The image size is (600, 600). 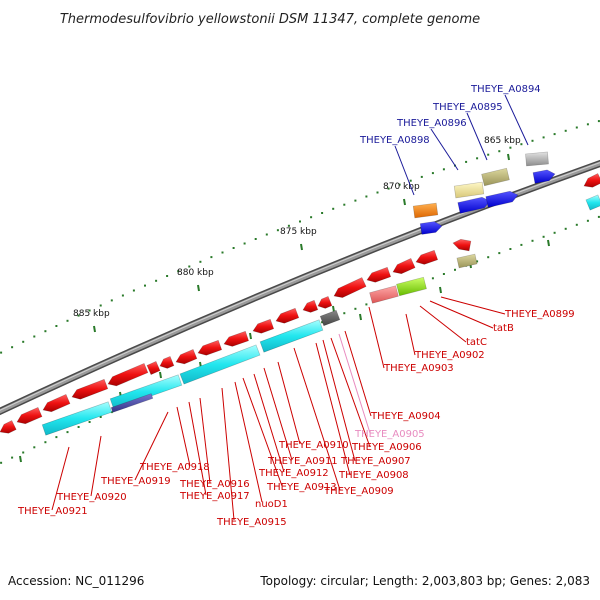 I want to click on gene-label: THEYE_A0906, so click(x=386, y=447).